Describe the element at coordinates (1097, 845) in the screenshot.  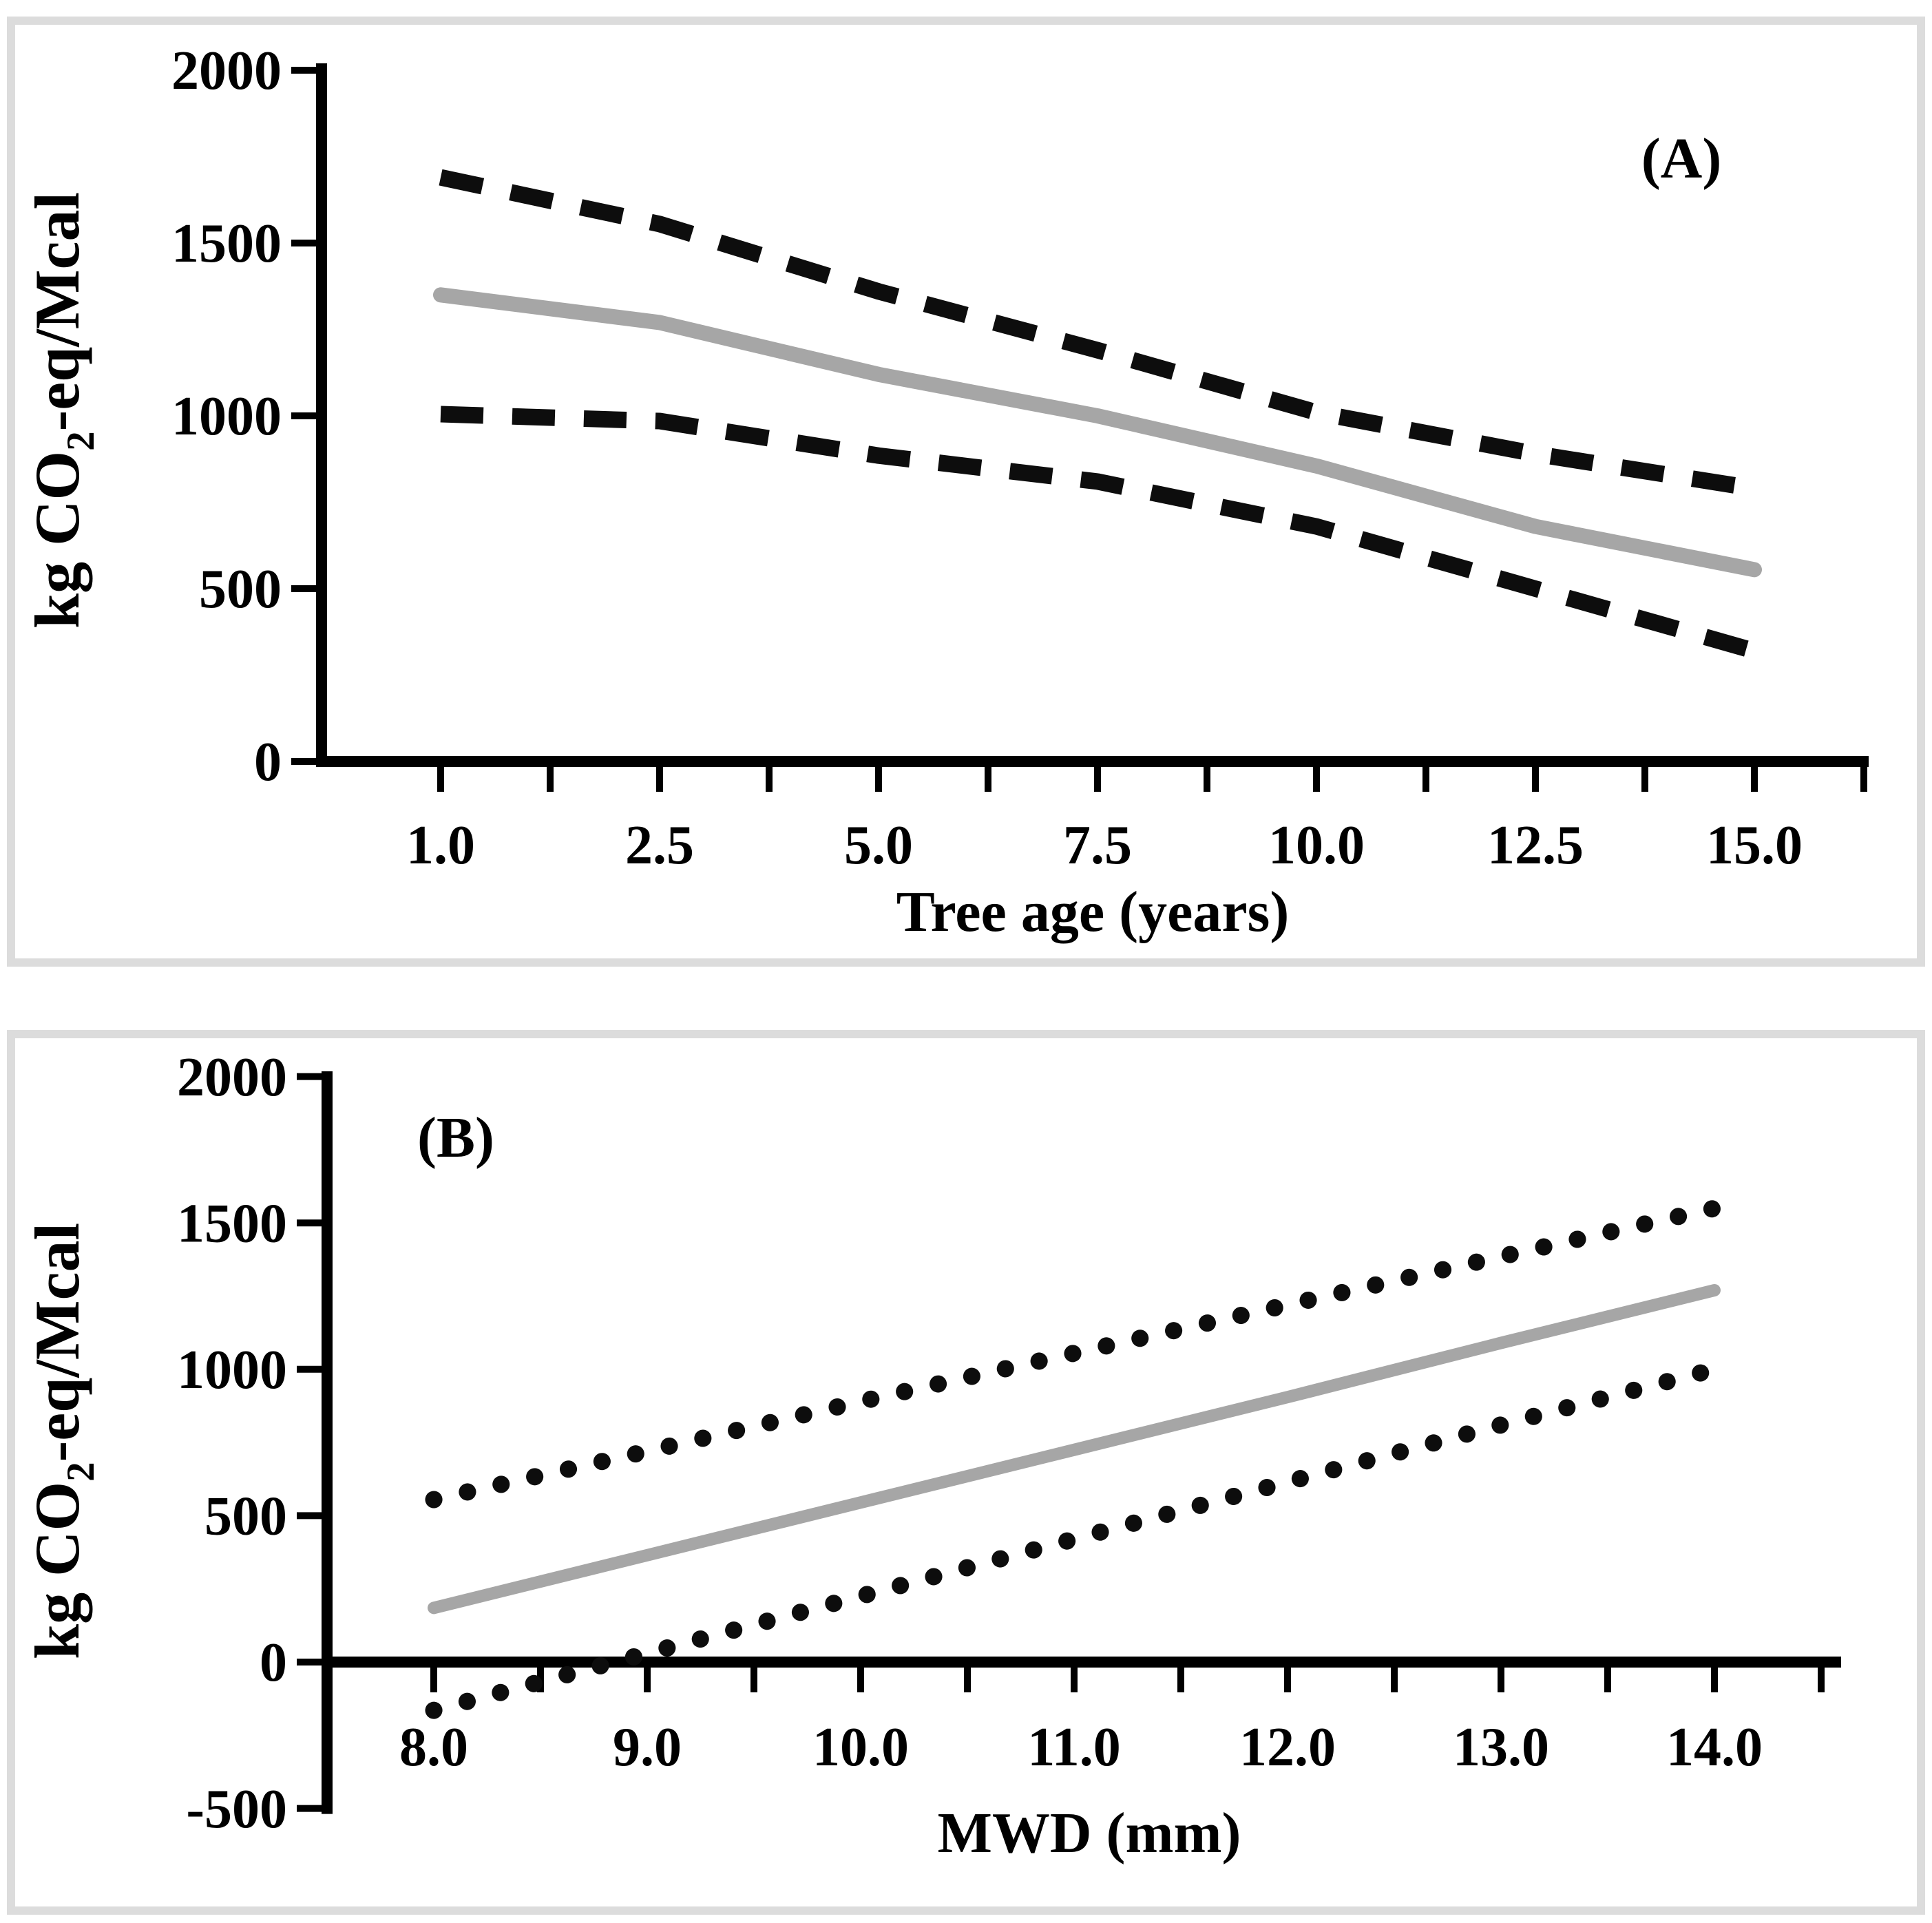
I see `x-axis-tick-label: 7.5` at that location.